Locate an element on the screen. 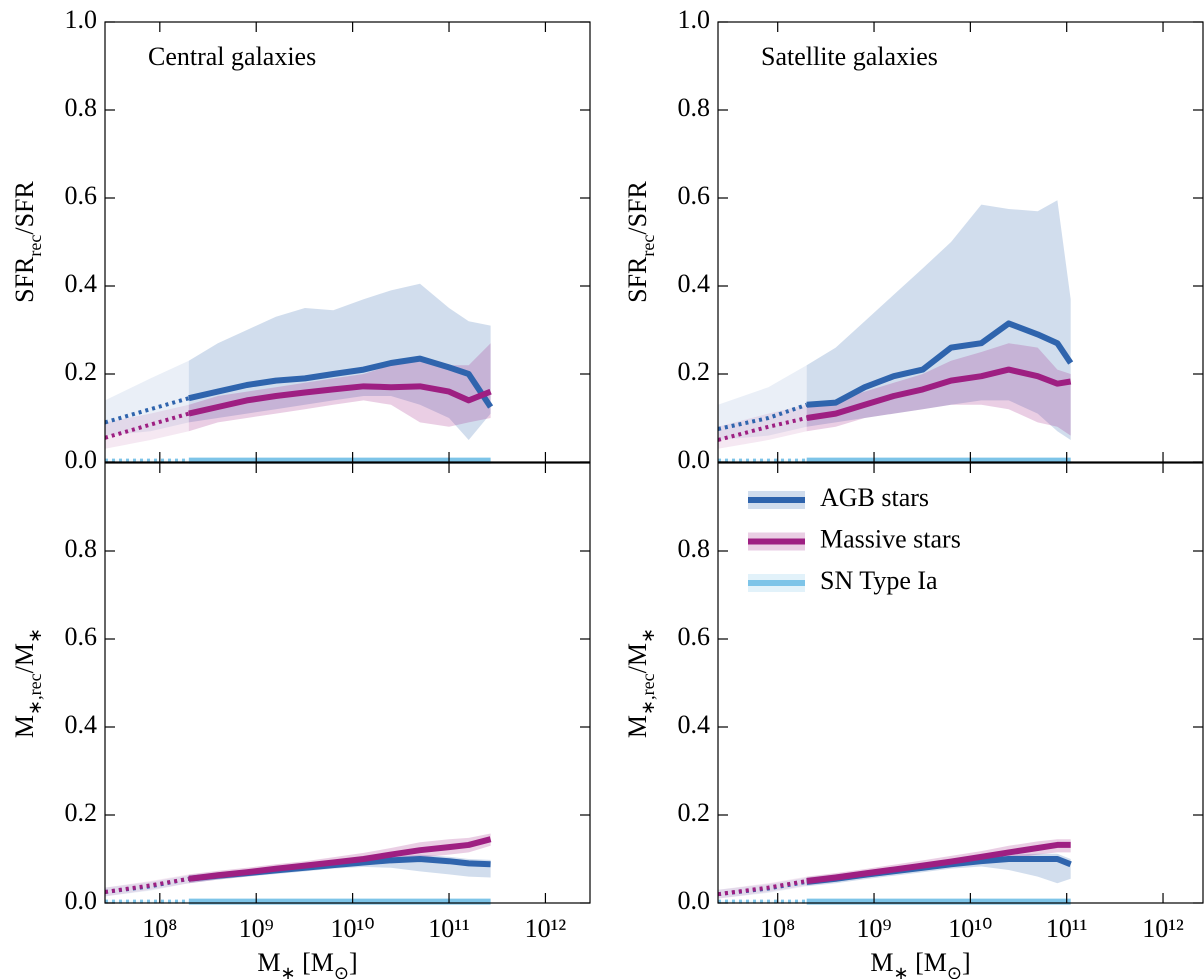  annotation: Satellite galaxies is located at coordinates (849, 56).